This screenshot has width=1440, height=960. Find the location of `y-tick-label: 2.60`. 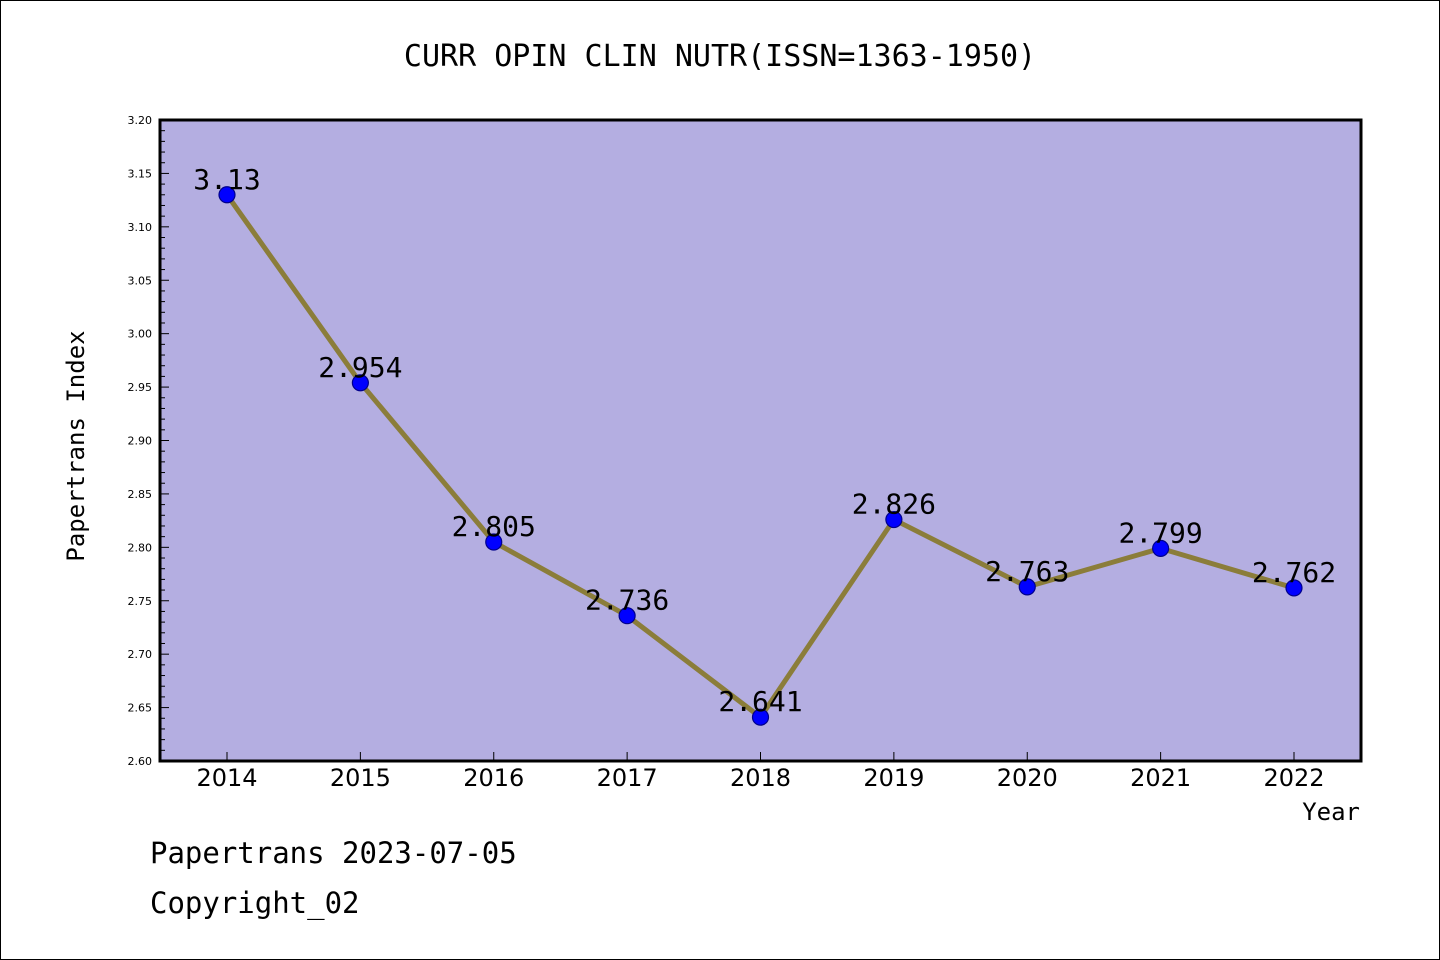

y-tick-label: 2.60 is located at coordinates (140, 761).